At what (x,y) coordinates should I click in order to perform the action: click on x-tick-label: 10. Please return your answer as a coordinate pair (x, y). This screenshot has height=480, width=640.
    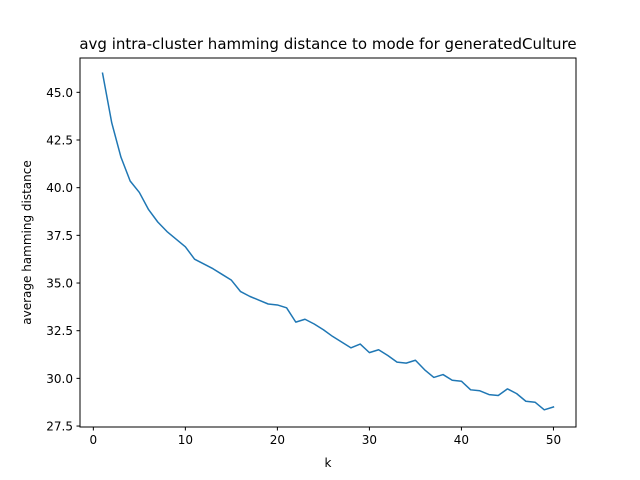
    Looking at the image, I should click on (185, 440).